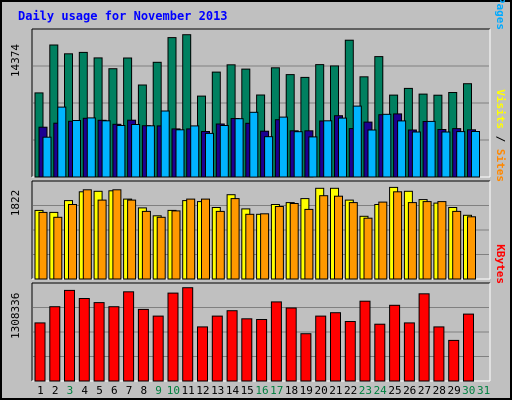  What do you see at coordinates (500, 139) in the screenshot?
I see `axis-label-part: /` at bounding box center [500, 139].